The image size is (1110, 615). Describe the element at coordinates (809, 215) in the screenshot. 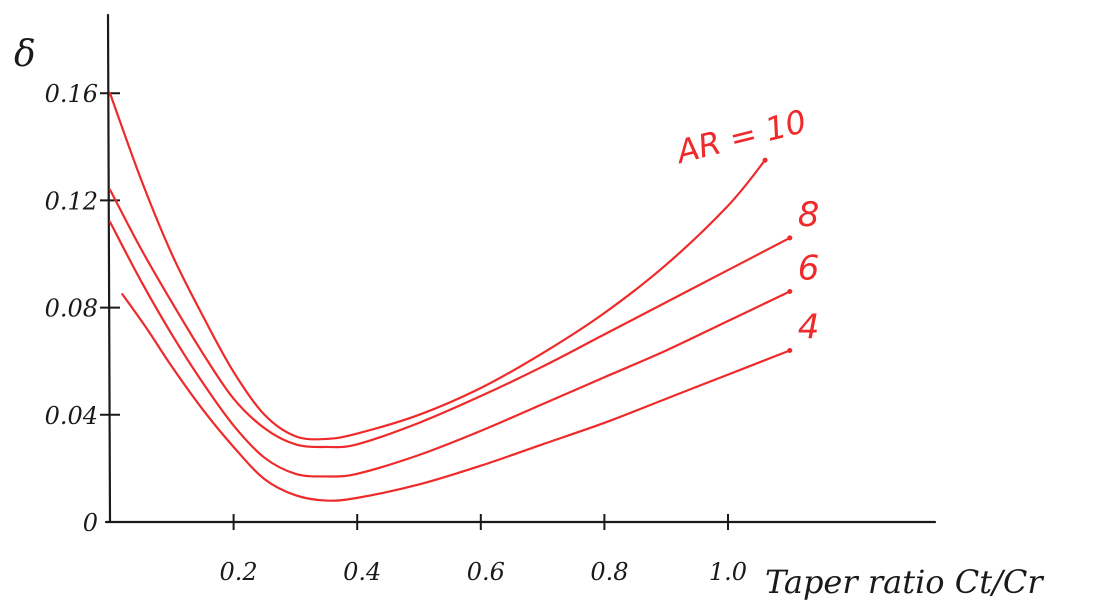

I see `series-label: 8` at that location.